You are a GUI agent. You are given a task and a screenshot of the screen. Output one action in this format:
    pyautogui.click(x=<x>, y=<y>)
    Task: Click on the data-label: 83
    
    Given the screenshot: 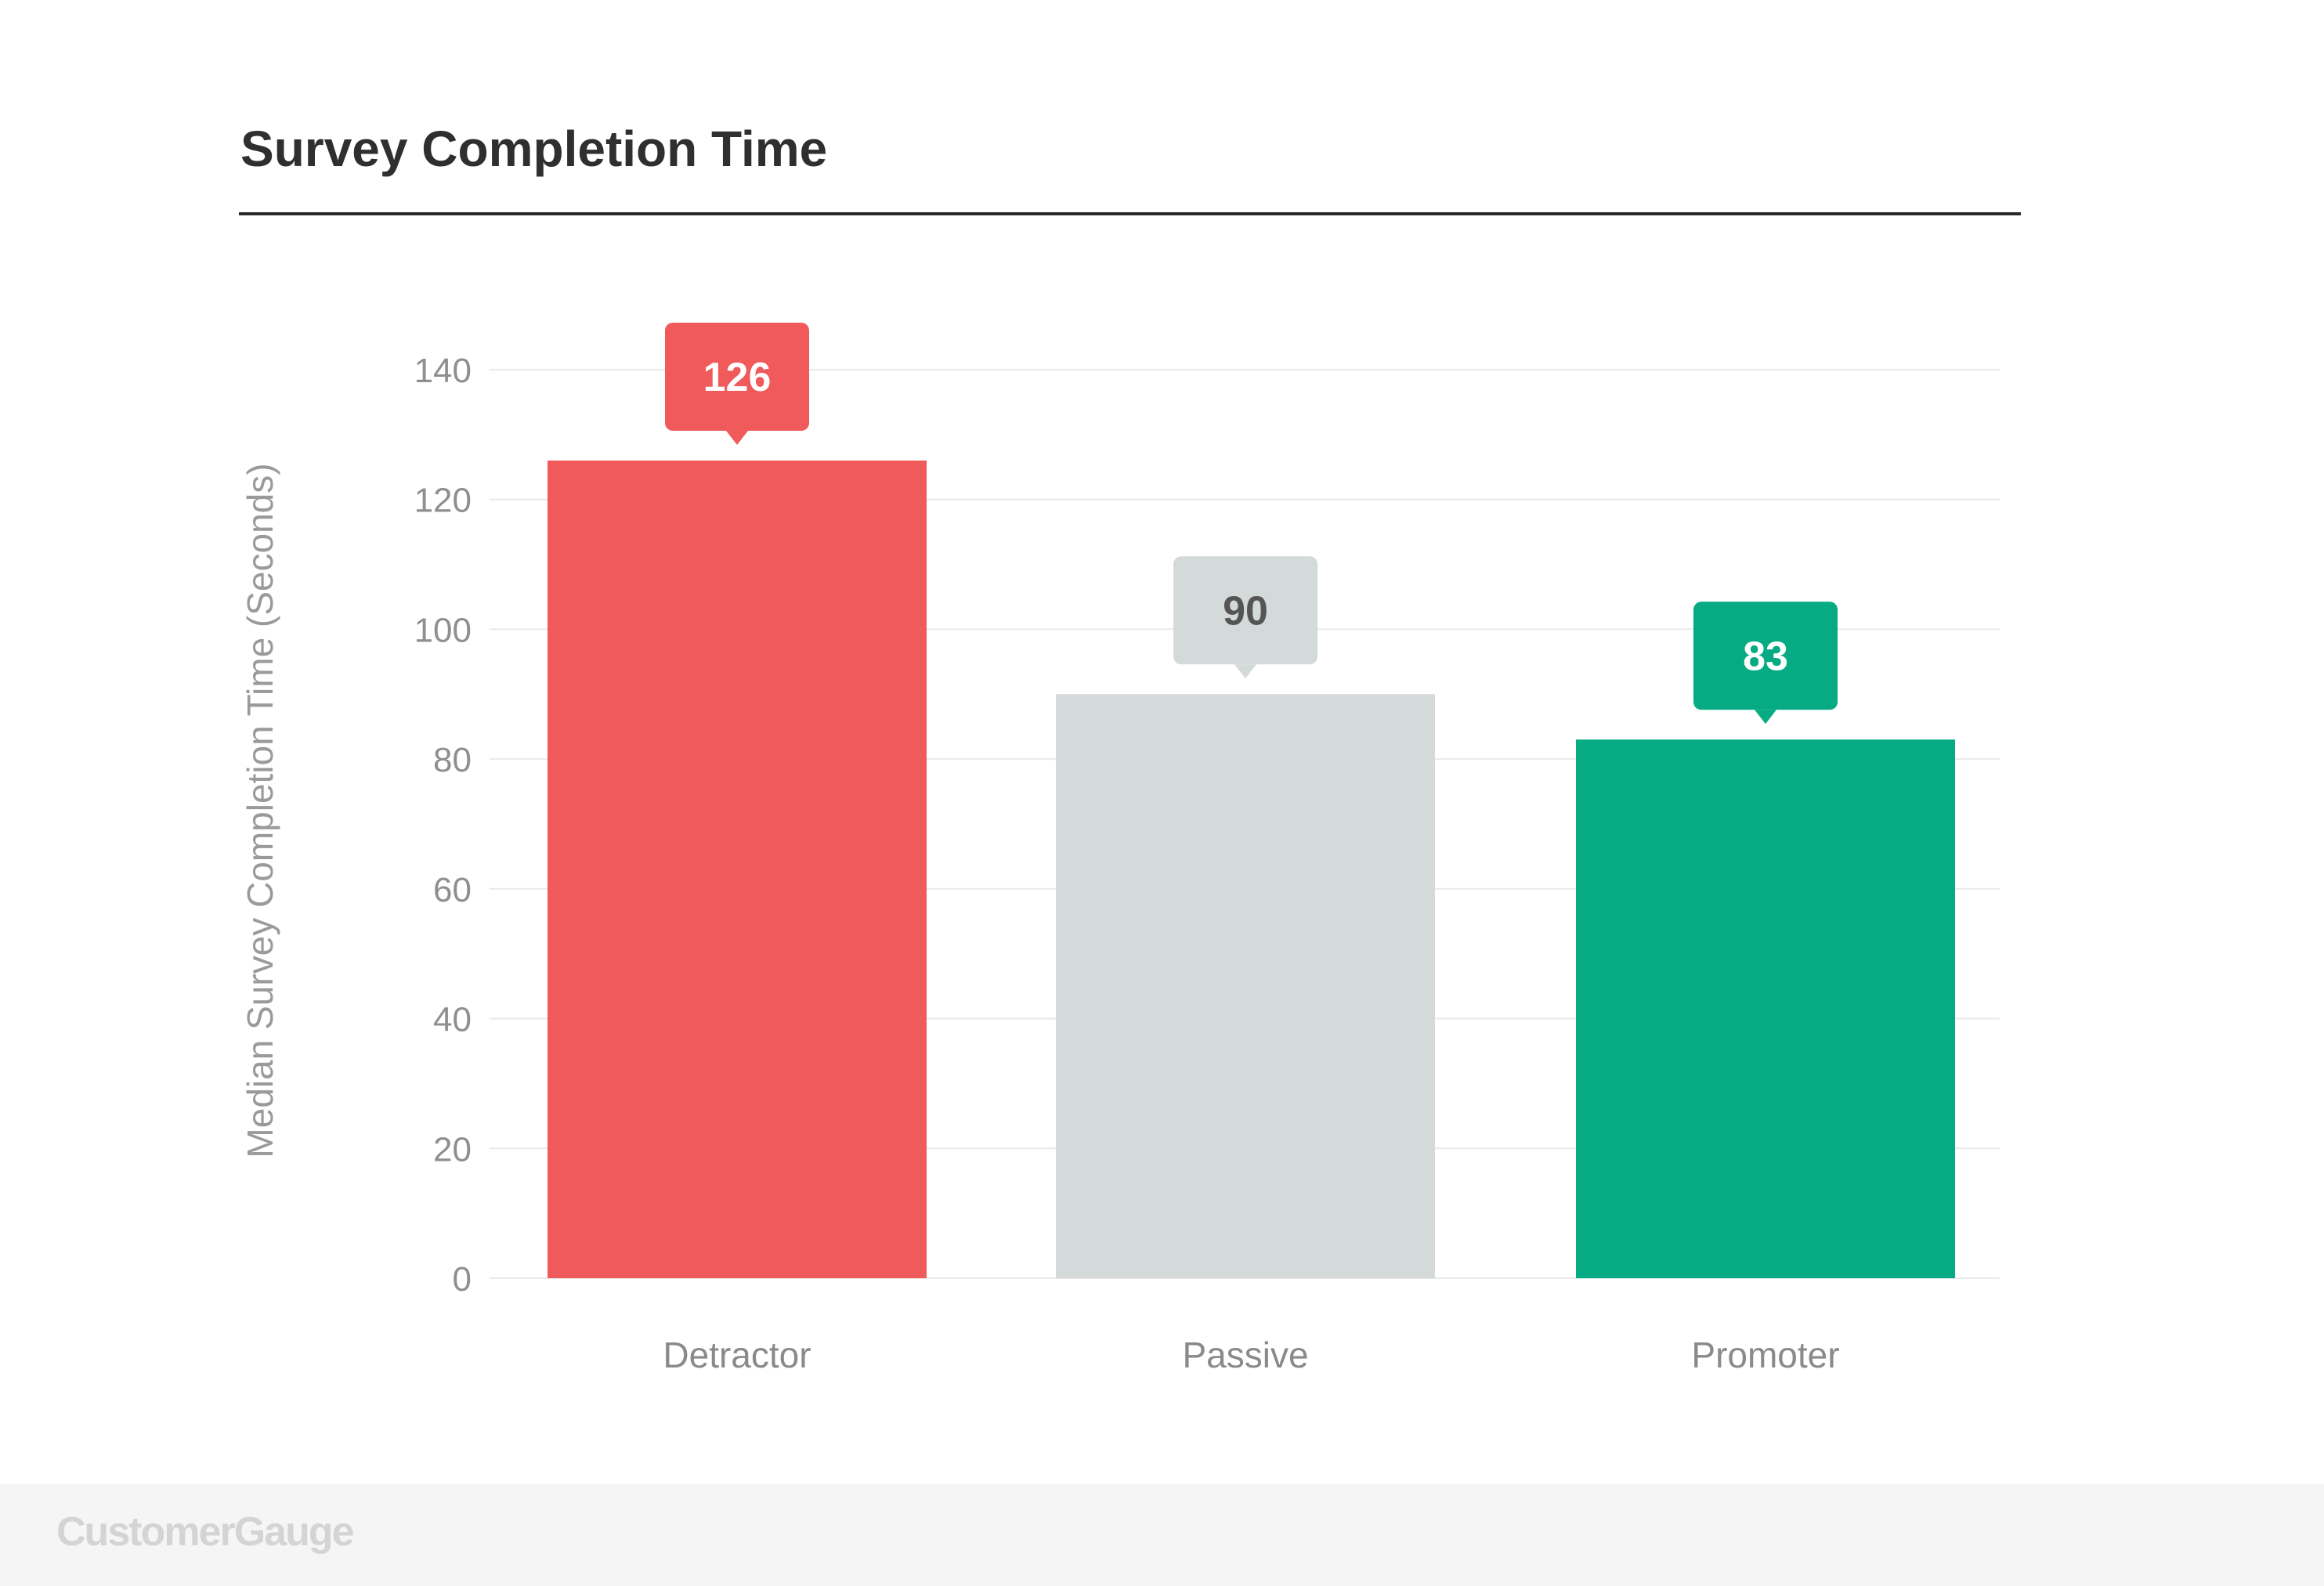 What is the action you would take?
    pyautogui.click(x=1765, y=656)
    